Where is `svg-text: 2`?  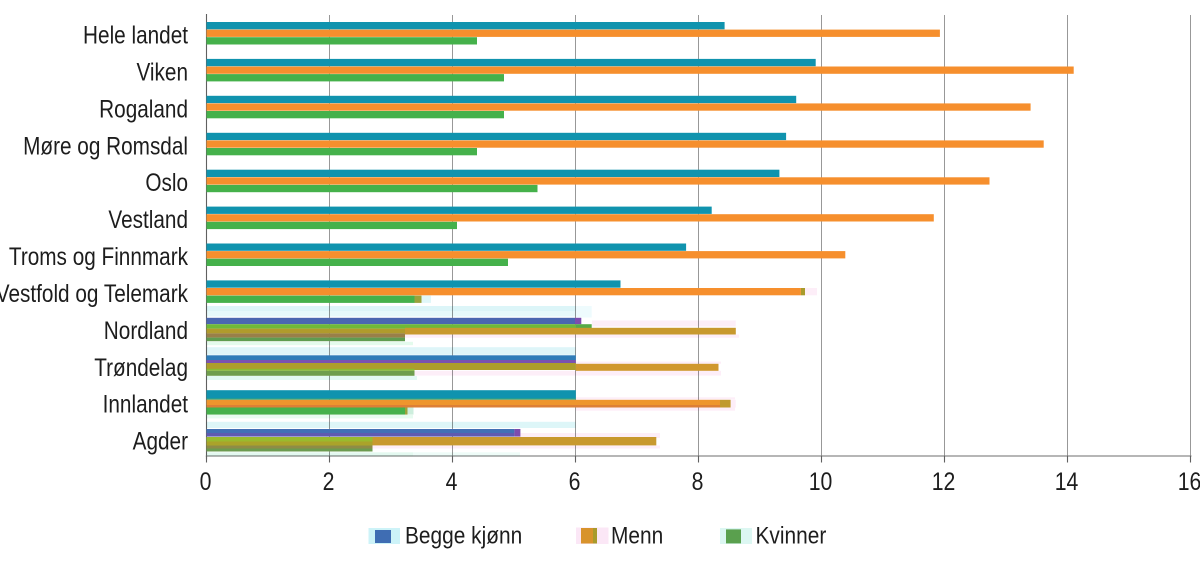
svg-text: 2 is located at coordinates (329, 481).